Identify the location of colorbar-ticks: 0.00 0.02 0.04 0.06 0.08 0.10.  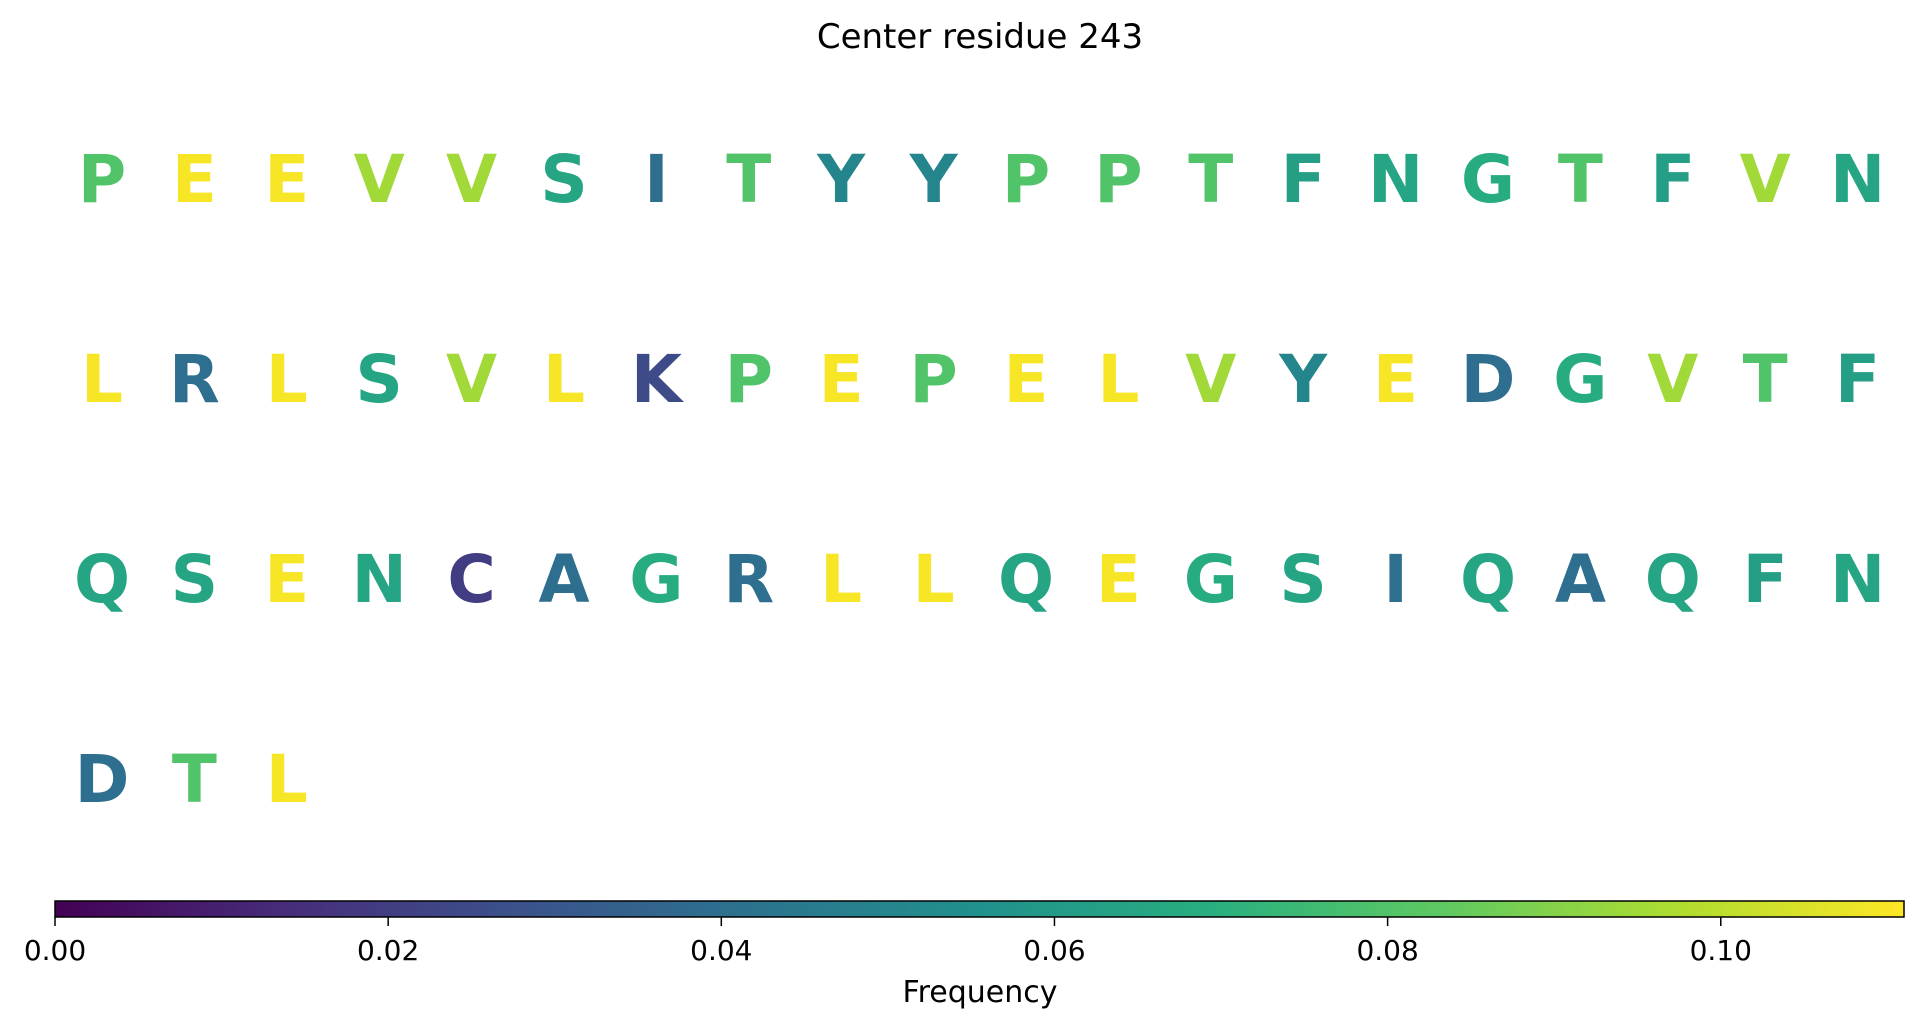
(888, 942).